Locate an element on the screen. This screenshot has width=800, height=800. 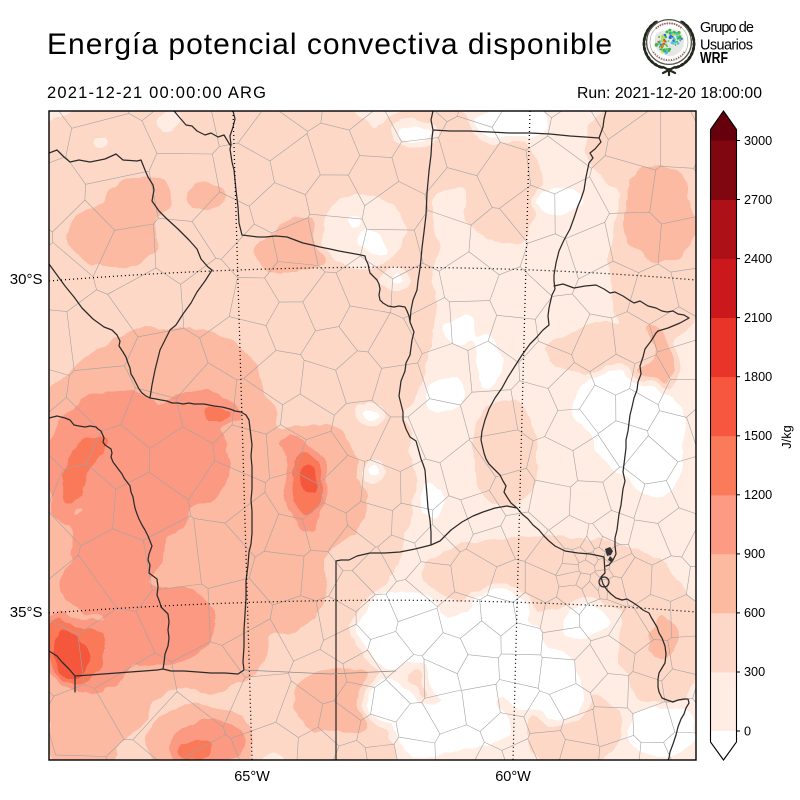
svg-text: 1800 is located at coordinates (758, 377).